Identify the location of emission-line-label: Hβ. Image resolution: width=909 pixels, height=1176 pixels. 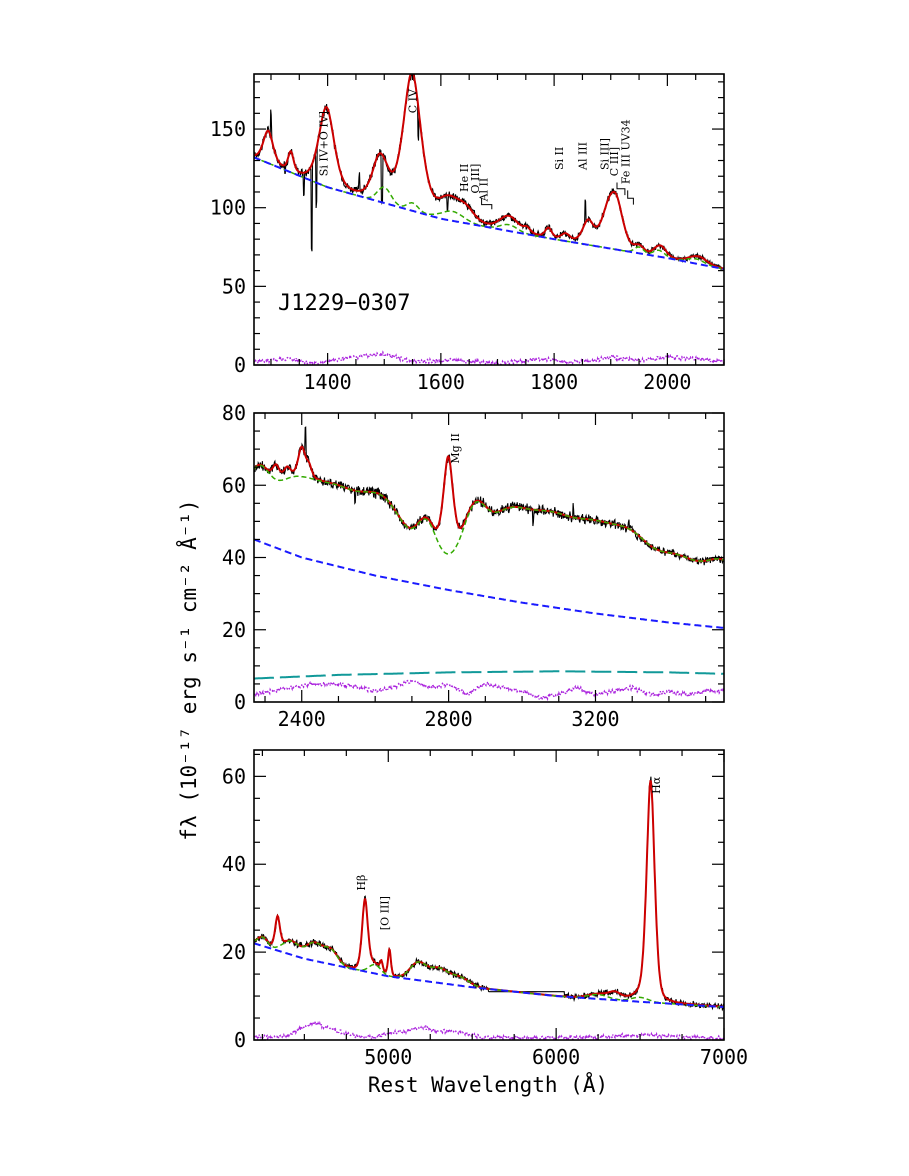
(361, 883).